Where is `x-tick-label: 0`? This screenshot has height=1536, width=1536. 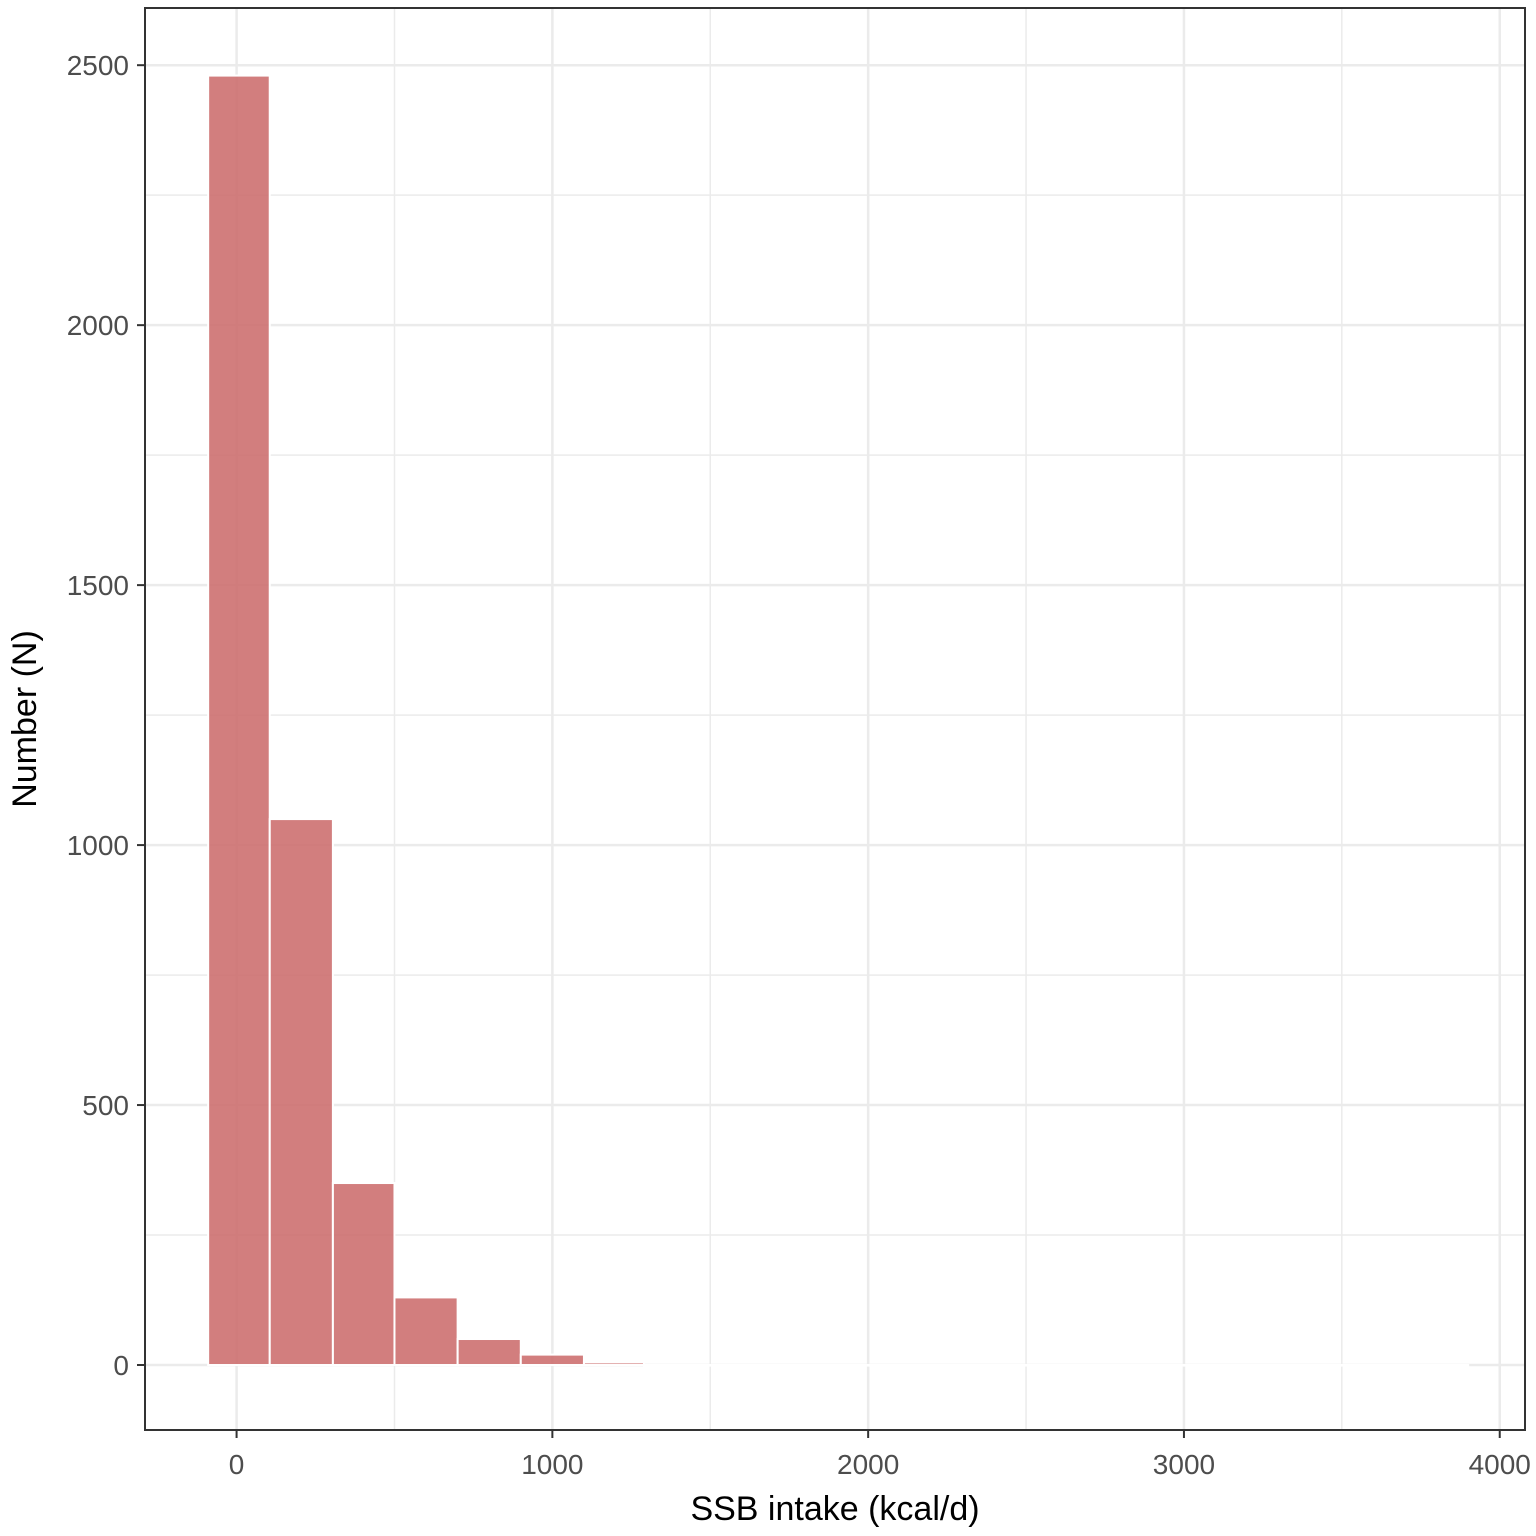 x-tick-label: 0 is located at coordinates (237, 1464).